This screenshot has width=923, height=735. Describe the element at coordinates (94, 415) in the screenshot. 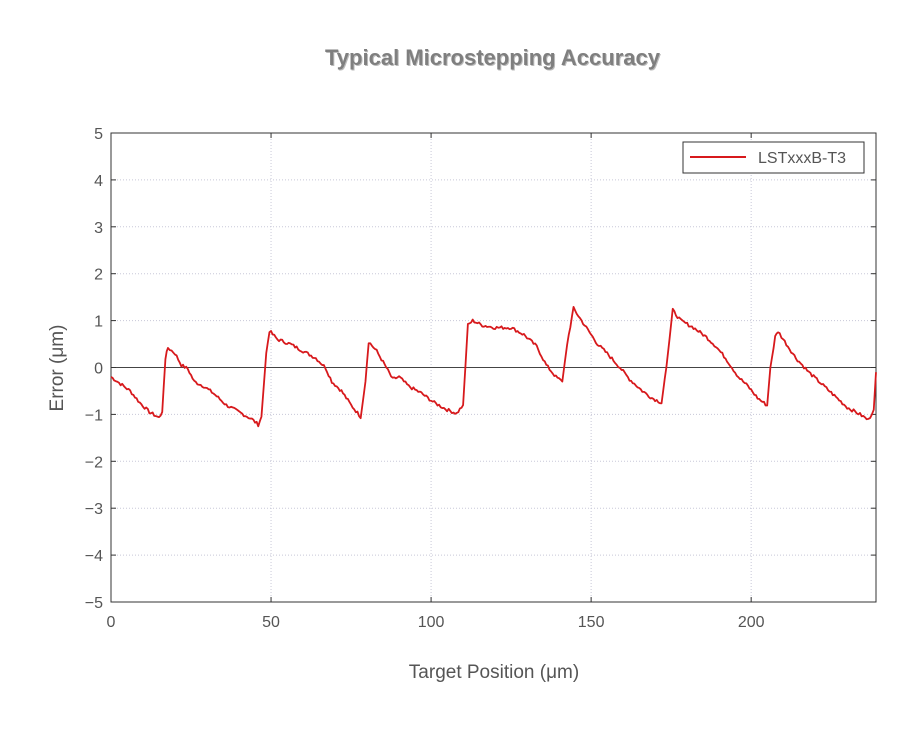

I see `y-tick-label: −1` at that location.